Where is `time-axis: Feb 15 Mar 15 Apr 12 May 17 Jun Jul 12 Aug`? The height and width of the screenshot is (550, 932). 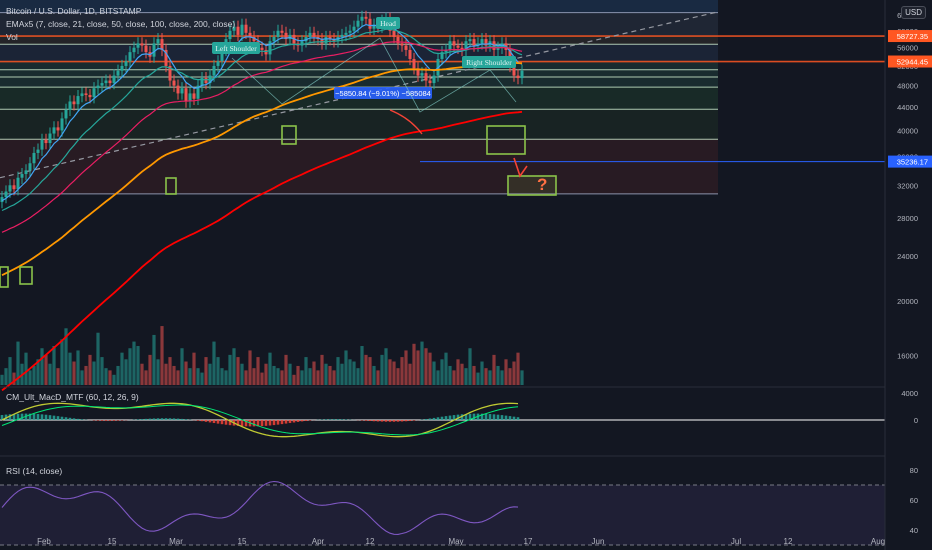
time-axis: Feb 15 Mar 15 Apr 12 May 17 Jun Jul 12 Aug is located at coordinates (461, 541).